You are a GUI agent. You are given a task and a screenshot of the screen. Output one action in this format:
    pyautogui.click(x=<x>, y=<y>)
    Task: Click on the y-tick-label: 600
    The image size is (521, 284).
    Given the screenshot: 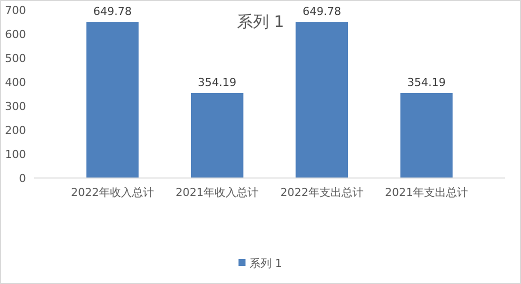 What is the action you would take?
    pyautogui.click(x=15, y=34)
    